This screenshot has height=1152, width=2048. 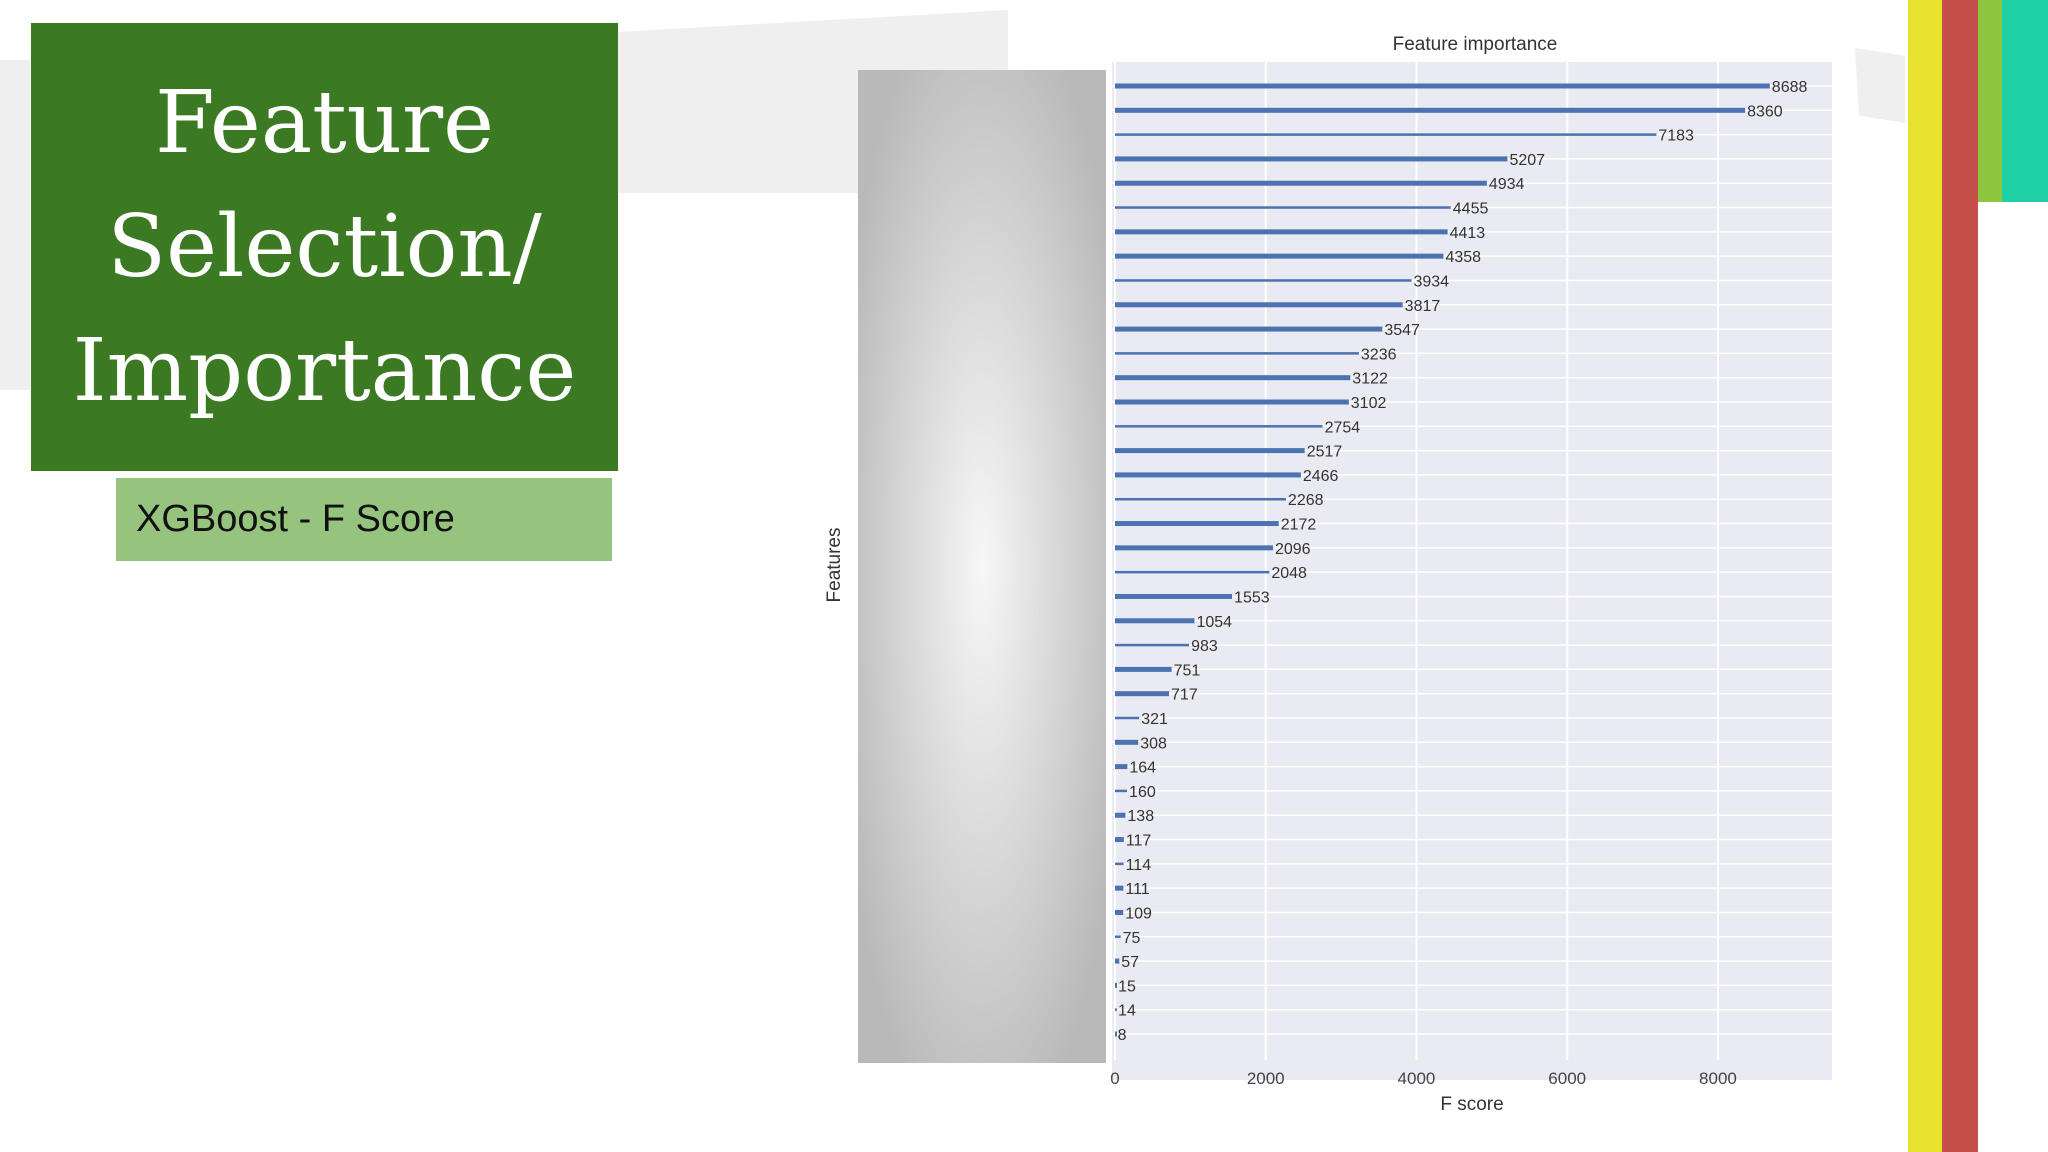 I want to click on data-label-16: 2466, so click(x=1321, y=476).